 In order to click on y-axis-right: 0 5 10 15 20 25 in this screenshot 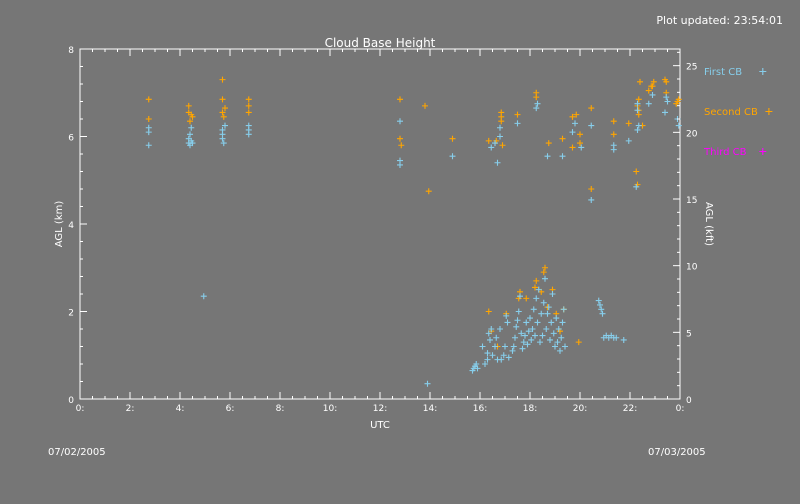, I will do `click(685, 228)`.